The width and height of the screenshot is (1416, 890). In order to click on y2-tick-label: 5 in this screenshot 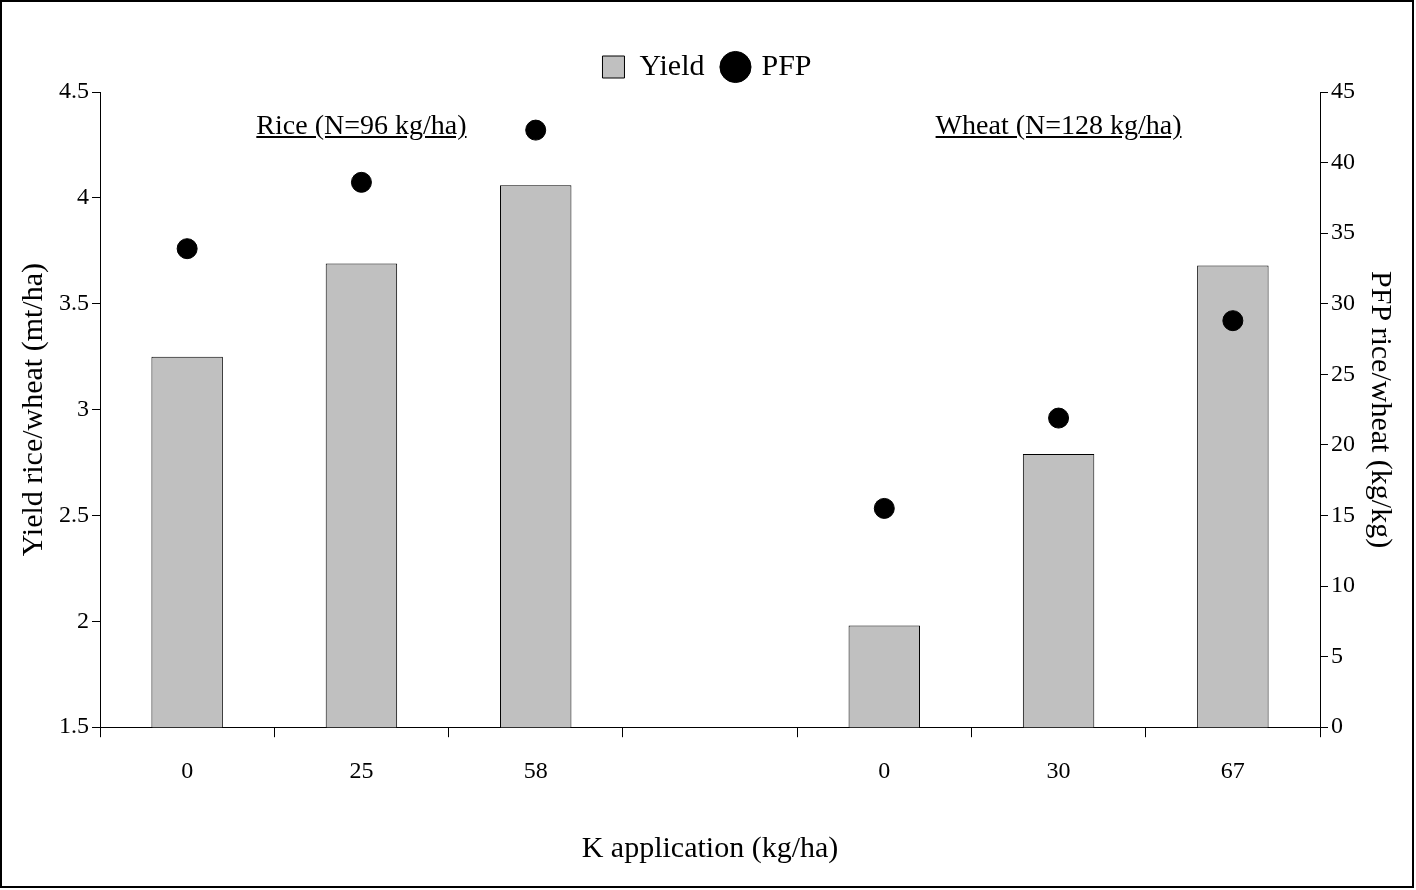, I will do `click(1337, 654)`.